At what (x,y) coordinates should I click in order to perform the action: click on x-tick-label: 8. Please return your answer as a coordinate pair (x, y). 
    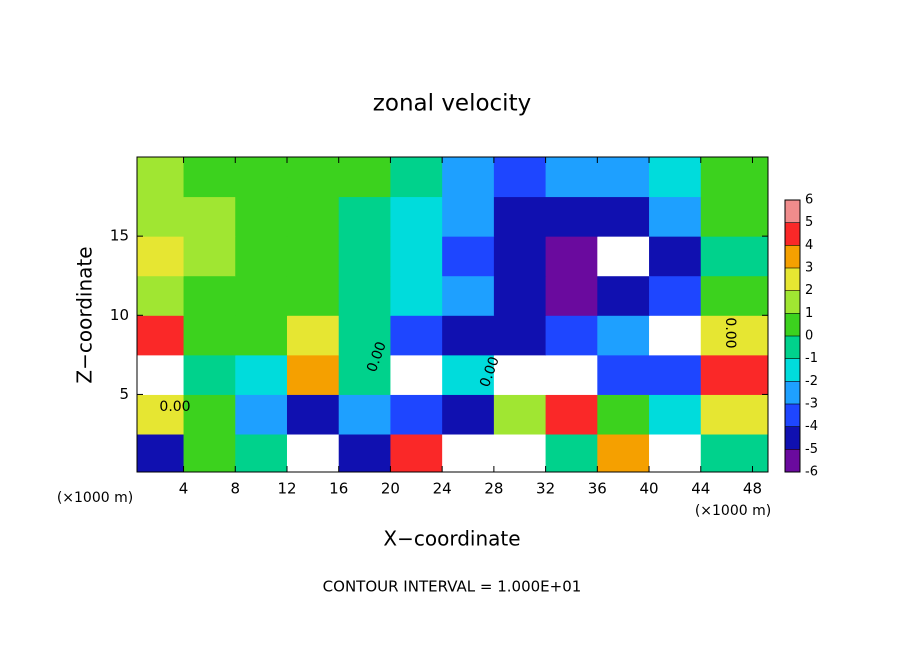
    Looking at the image, I should click on (235, 489).